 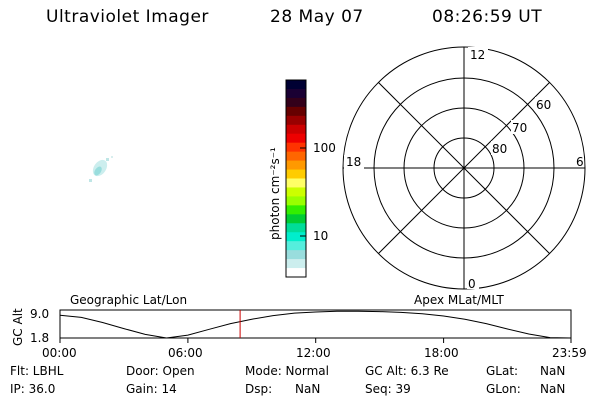 I want to click on colorbar-tick-label-100: 100, so click(x=324, y=148).